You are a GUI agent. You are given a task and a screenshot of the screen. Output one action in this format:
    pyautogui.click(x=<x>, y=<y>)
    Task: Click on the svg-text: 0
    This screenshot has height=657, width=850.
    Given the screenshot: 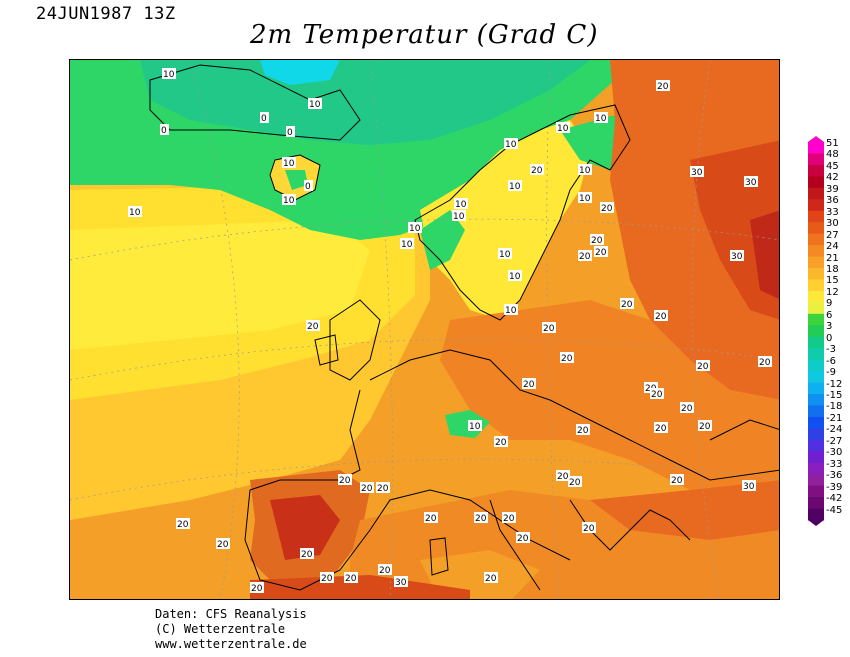 What is the action you would take?
    pyautogui.click(x=308, y=187)
    